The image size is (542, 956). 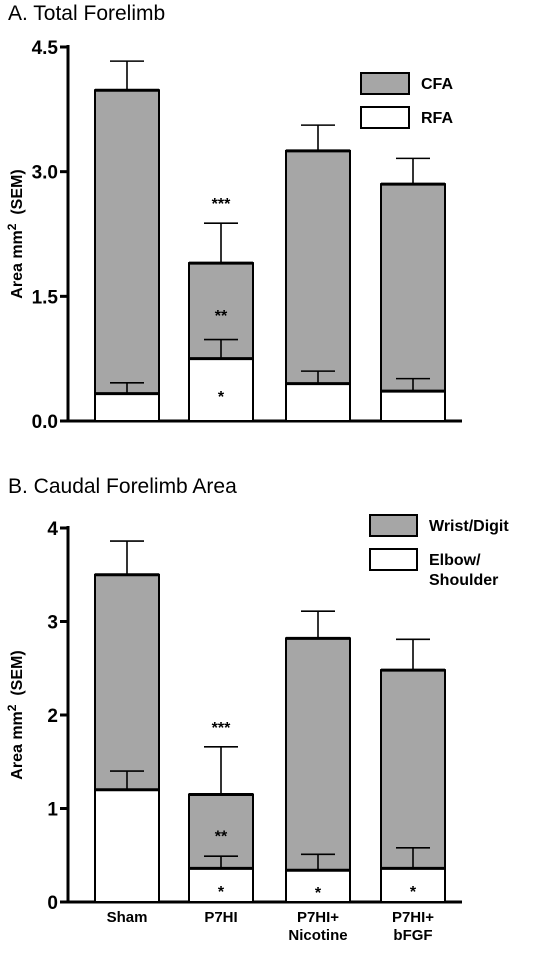 What do you see at coordinates (127, 917) in the screenshot?
I see `x-category-label: Sham` at bounding box center [127, 917].